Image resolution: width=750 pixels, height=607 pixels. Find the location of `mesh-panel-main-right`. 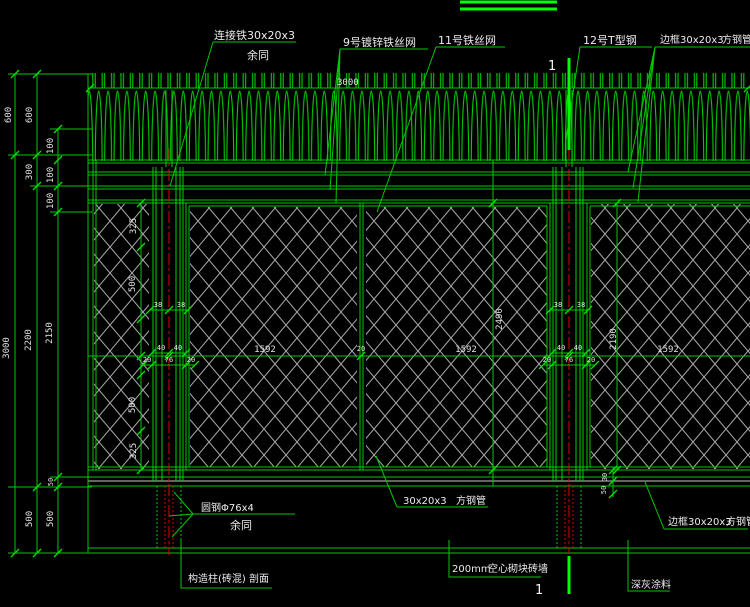

mesh-panel-main-right is located at coordinates (456, 337).